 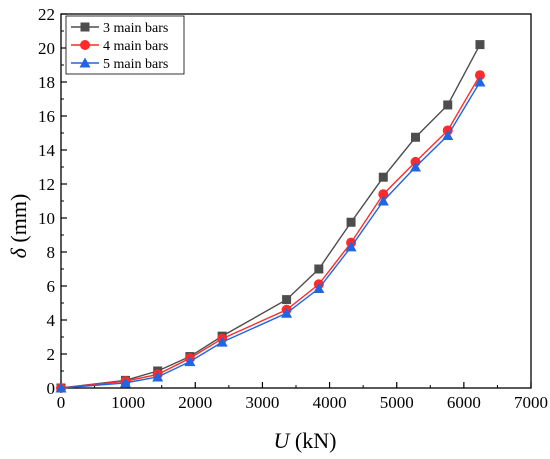 What do you see at coordinates (46, 14) in the screenshot?
I see `y-tick-label: 22` at bounding box center [46, 14].